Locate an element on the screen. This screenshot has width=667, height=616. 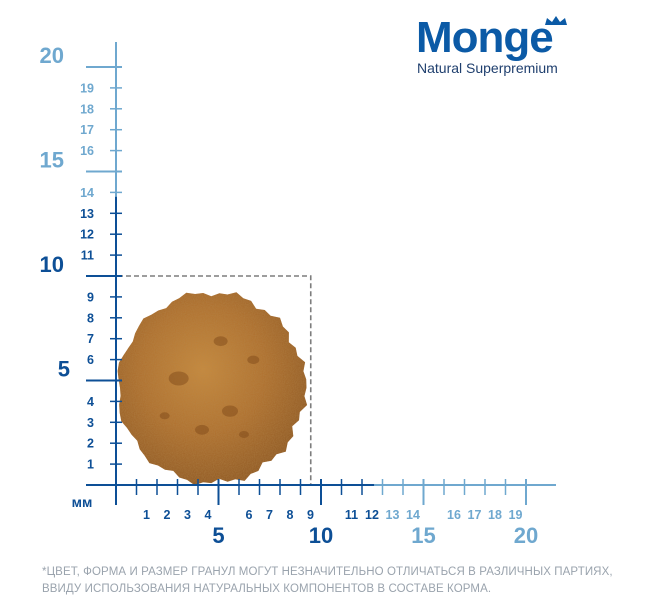
x-tick-label: 2 is located at coordinates (167, 515).